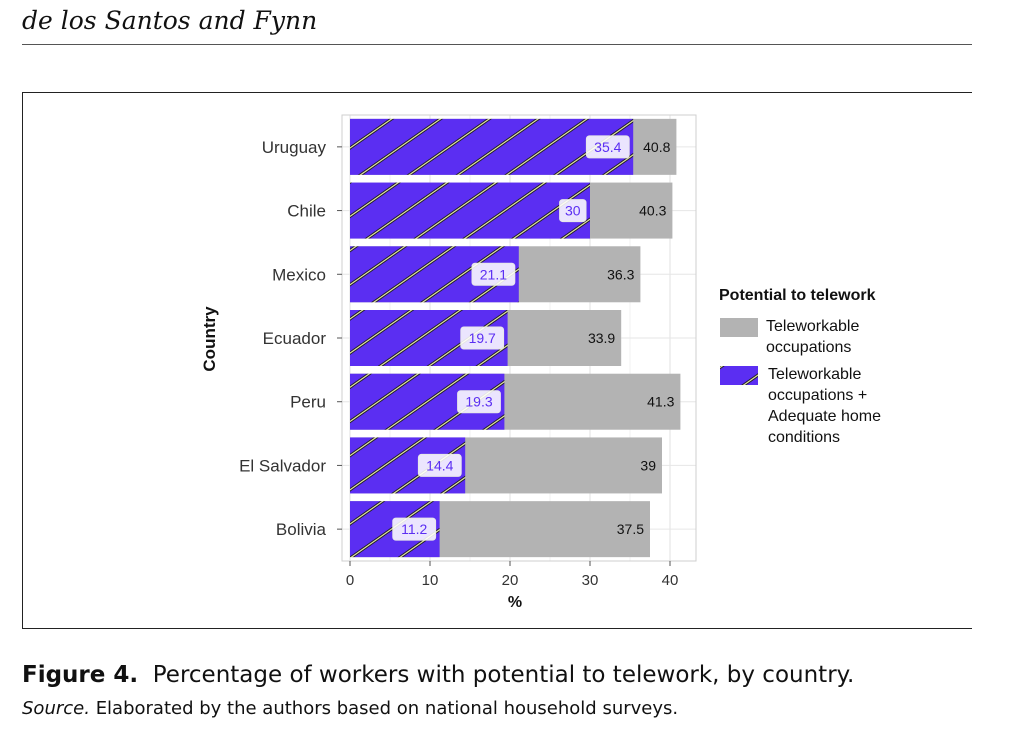 The height and width of the screenshot is (734, 1011). What do you see at coordinates (510, 580) in the screenshot?
I see `x-tick-label: 20` at bounding box center [510, 580].